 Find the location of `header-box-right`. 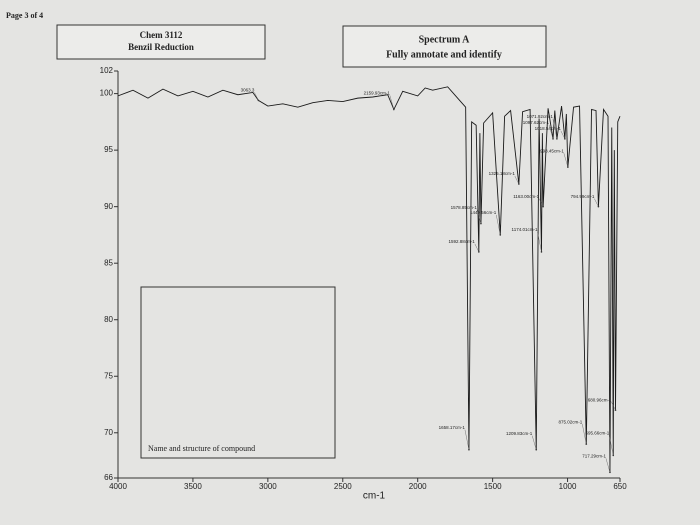

header-box-right is located at coordinates (444, 46).